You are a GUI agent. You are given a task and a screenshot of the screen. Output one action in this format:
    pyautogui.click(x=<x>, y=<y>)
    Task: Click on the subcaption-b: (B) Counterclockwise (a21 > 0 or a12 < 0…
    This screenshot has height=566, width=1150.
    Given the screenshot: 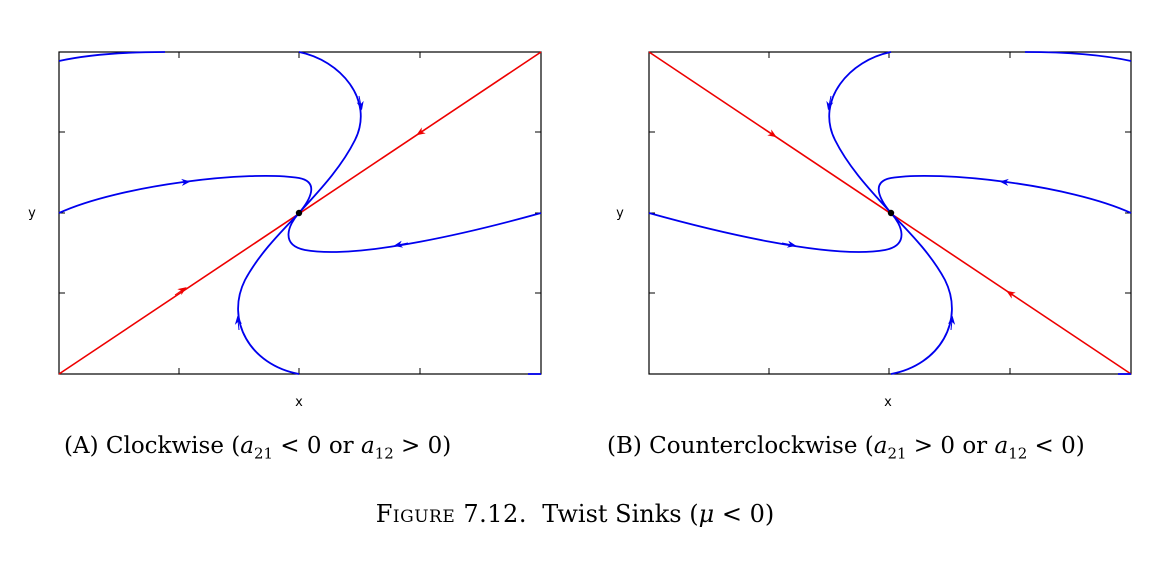 What is the action you would take?
    pyautogui.click(x=846, y=448)
    